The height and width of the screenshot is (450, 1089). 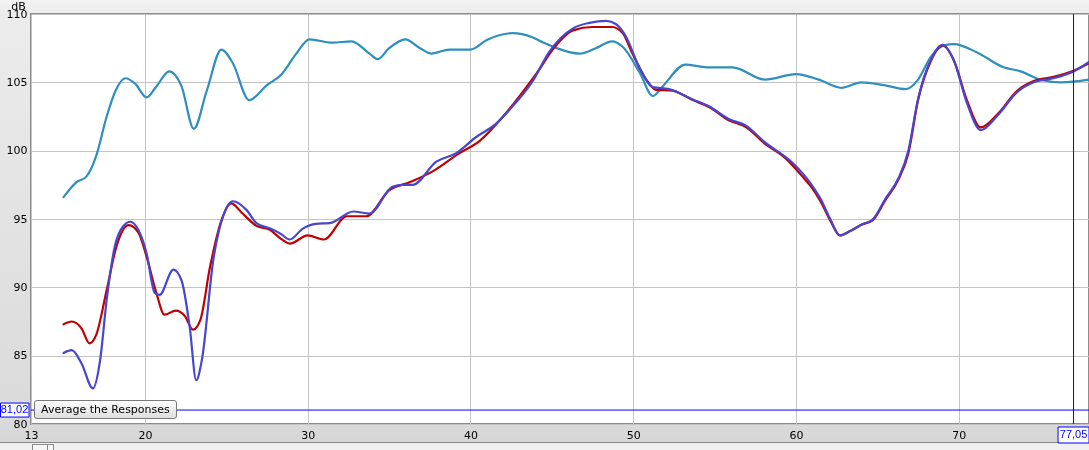 I want to click on y-tick-label: 90, so click(x=20, y=287).